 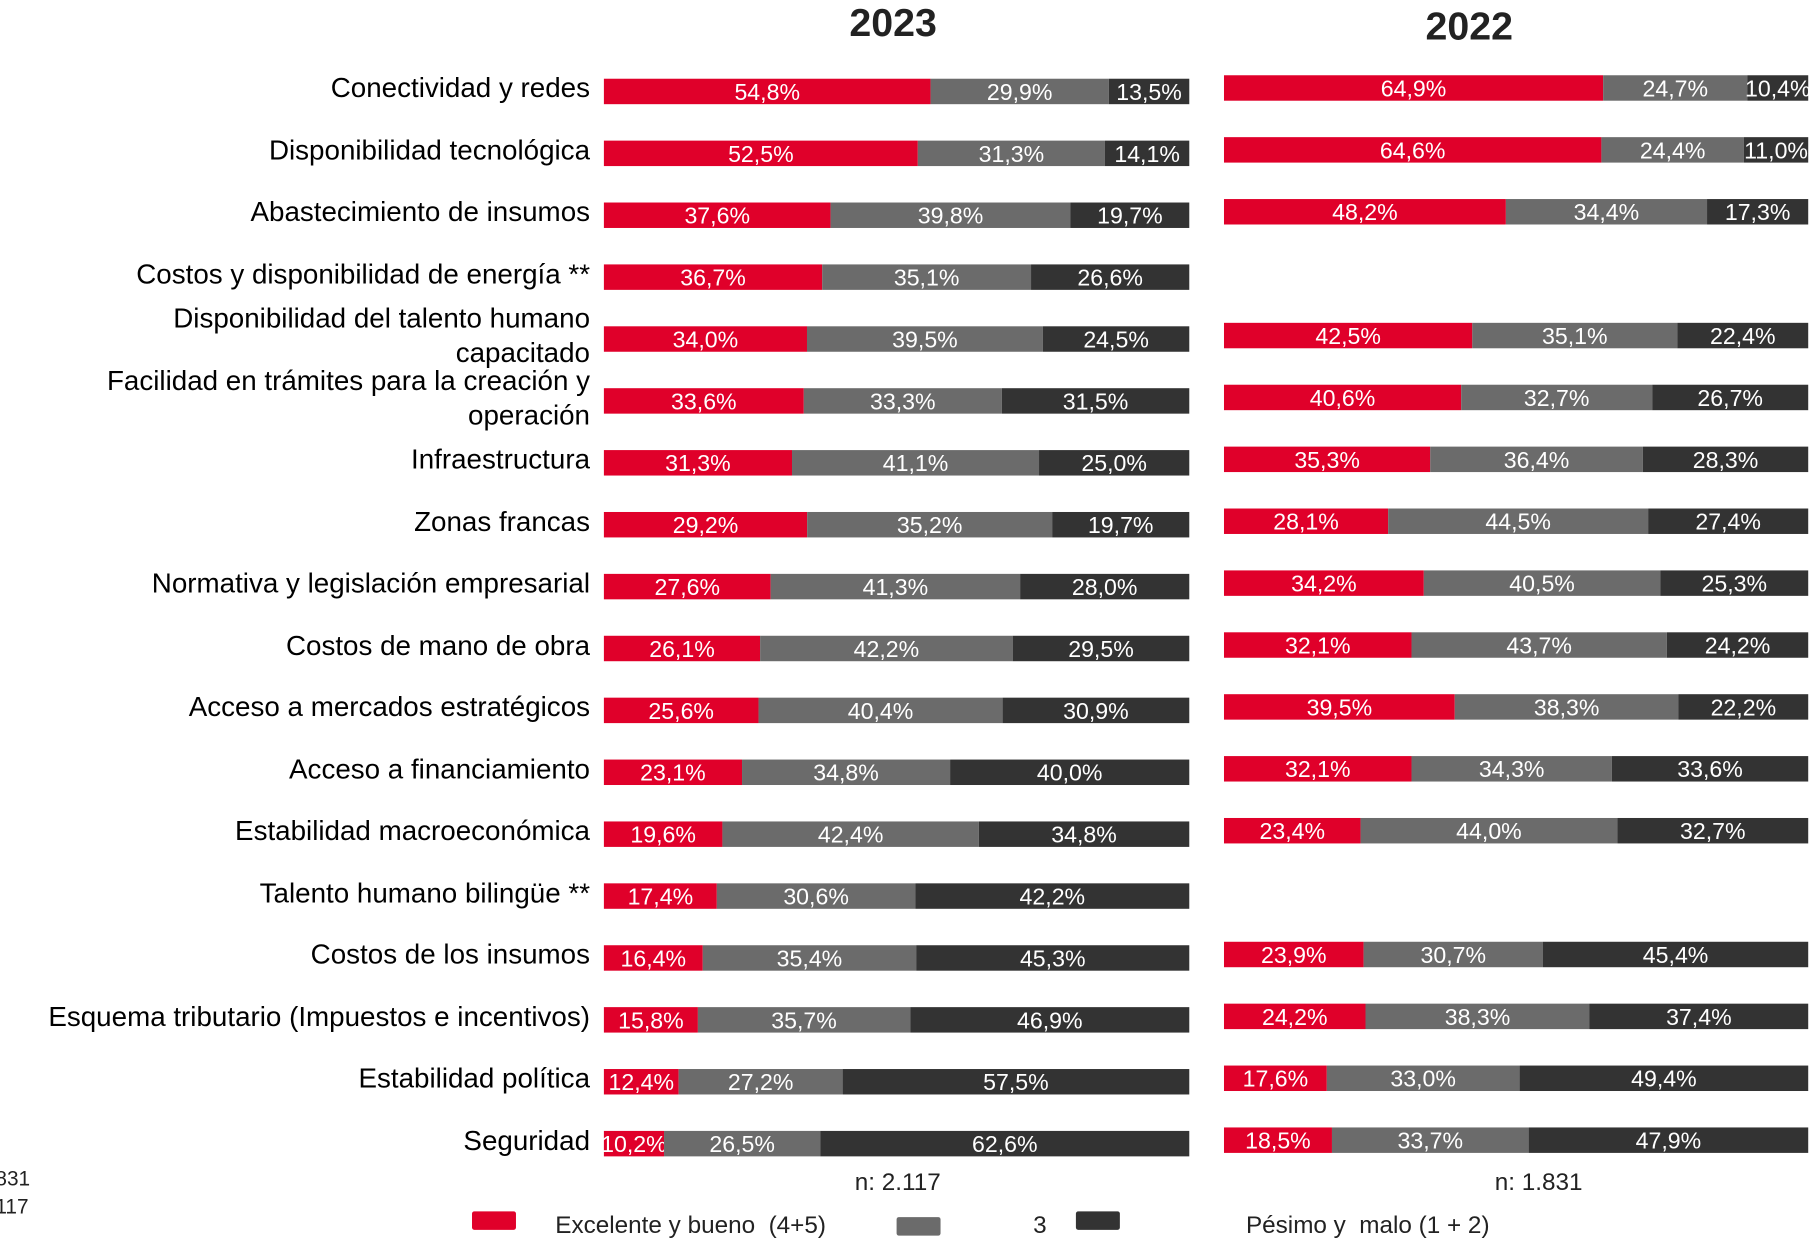 What do you see at coordinates (690, 1225) in the screenshot?
I see `legend-label: Excelente y bueno (4+5)` at bounding box center [690, 1225].